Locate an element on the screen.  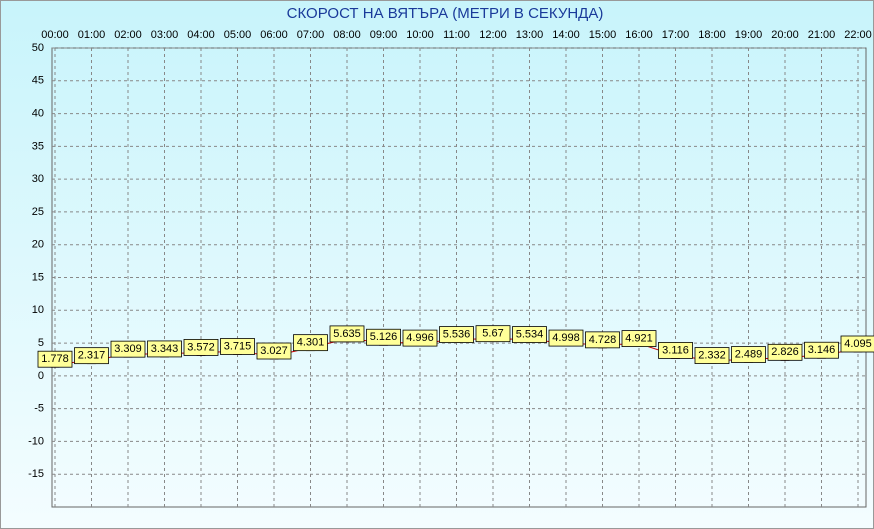
chart-title: СКОРОСТ НА ВЯТЪРА (МЕТРИ В СЕКУНДА) is located at coordinates (445, 13).